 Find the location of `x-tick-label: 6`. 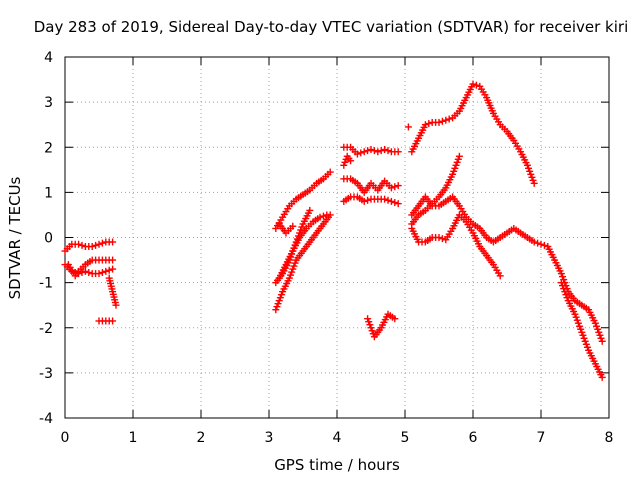

x-tick-label: 6 is located at coordinates (473, 438).